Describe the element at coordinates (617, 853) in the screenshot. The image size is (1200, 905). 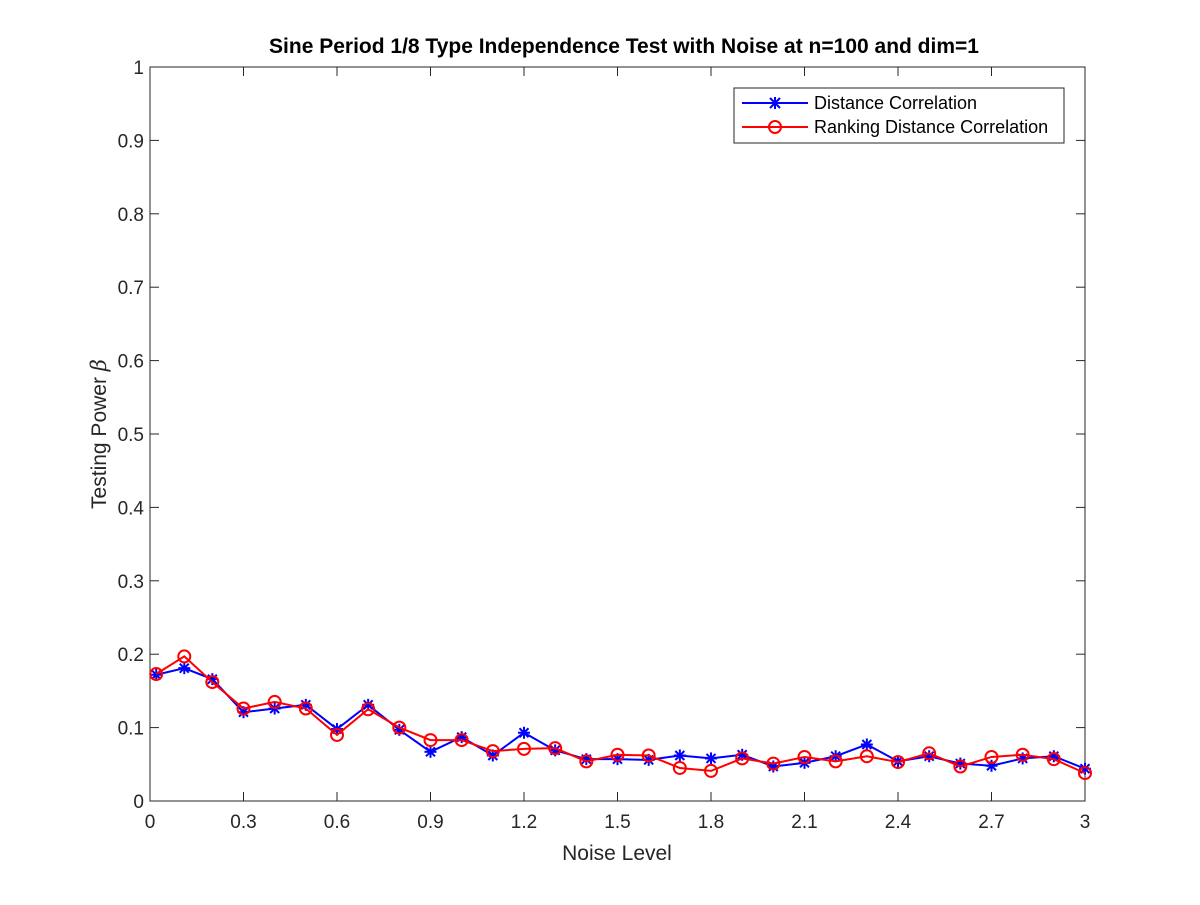
I see `x-axis-label: Noise Level` at that location.